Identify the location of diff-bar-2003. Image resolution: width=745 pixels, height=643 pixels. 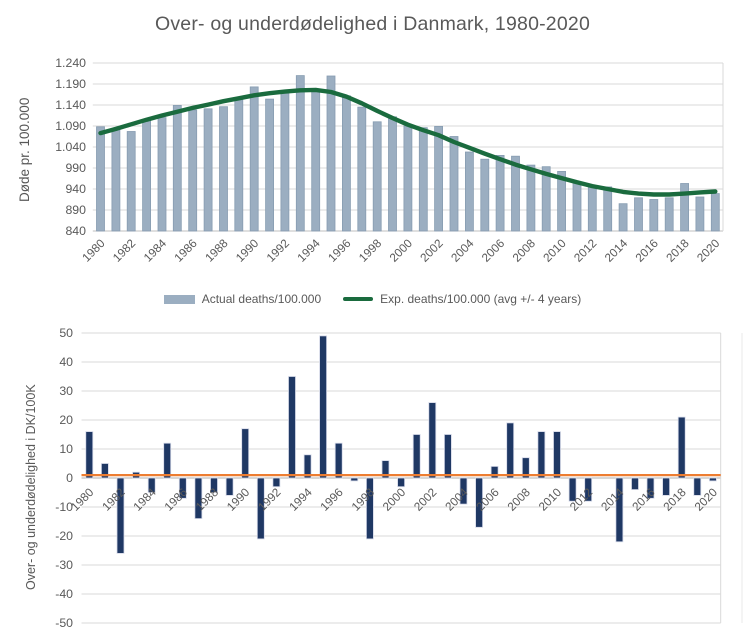
(447, 456).